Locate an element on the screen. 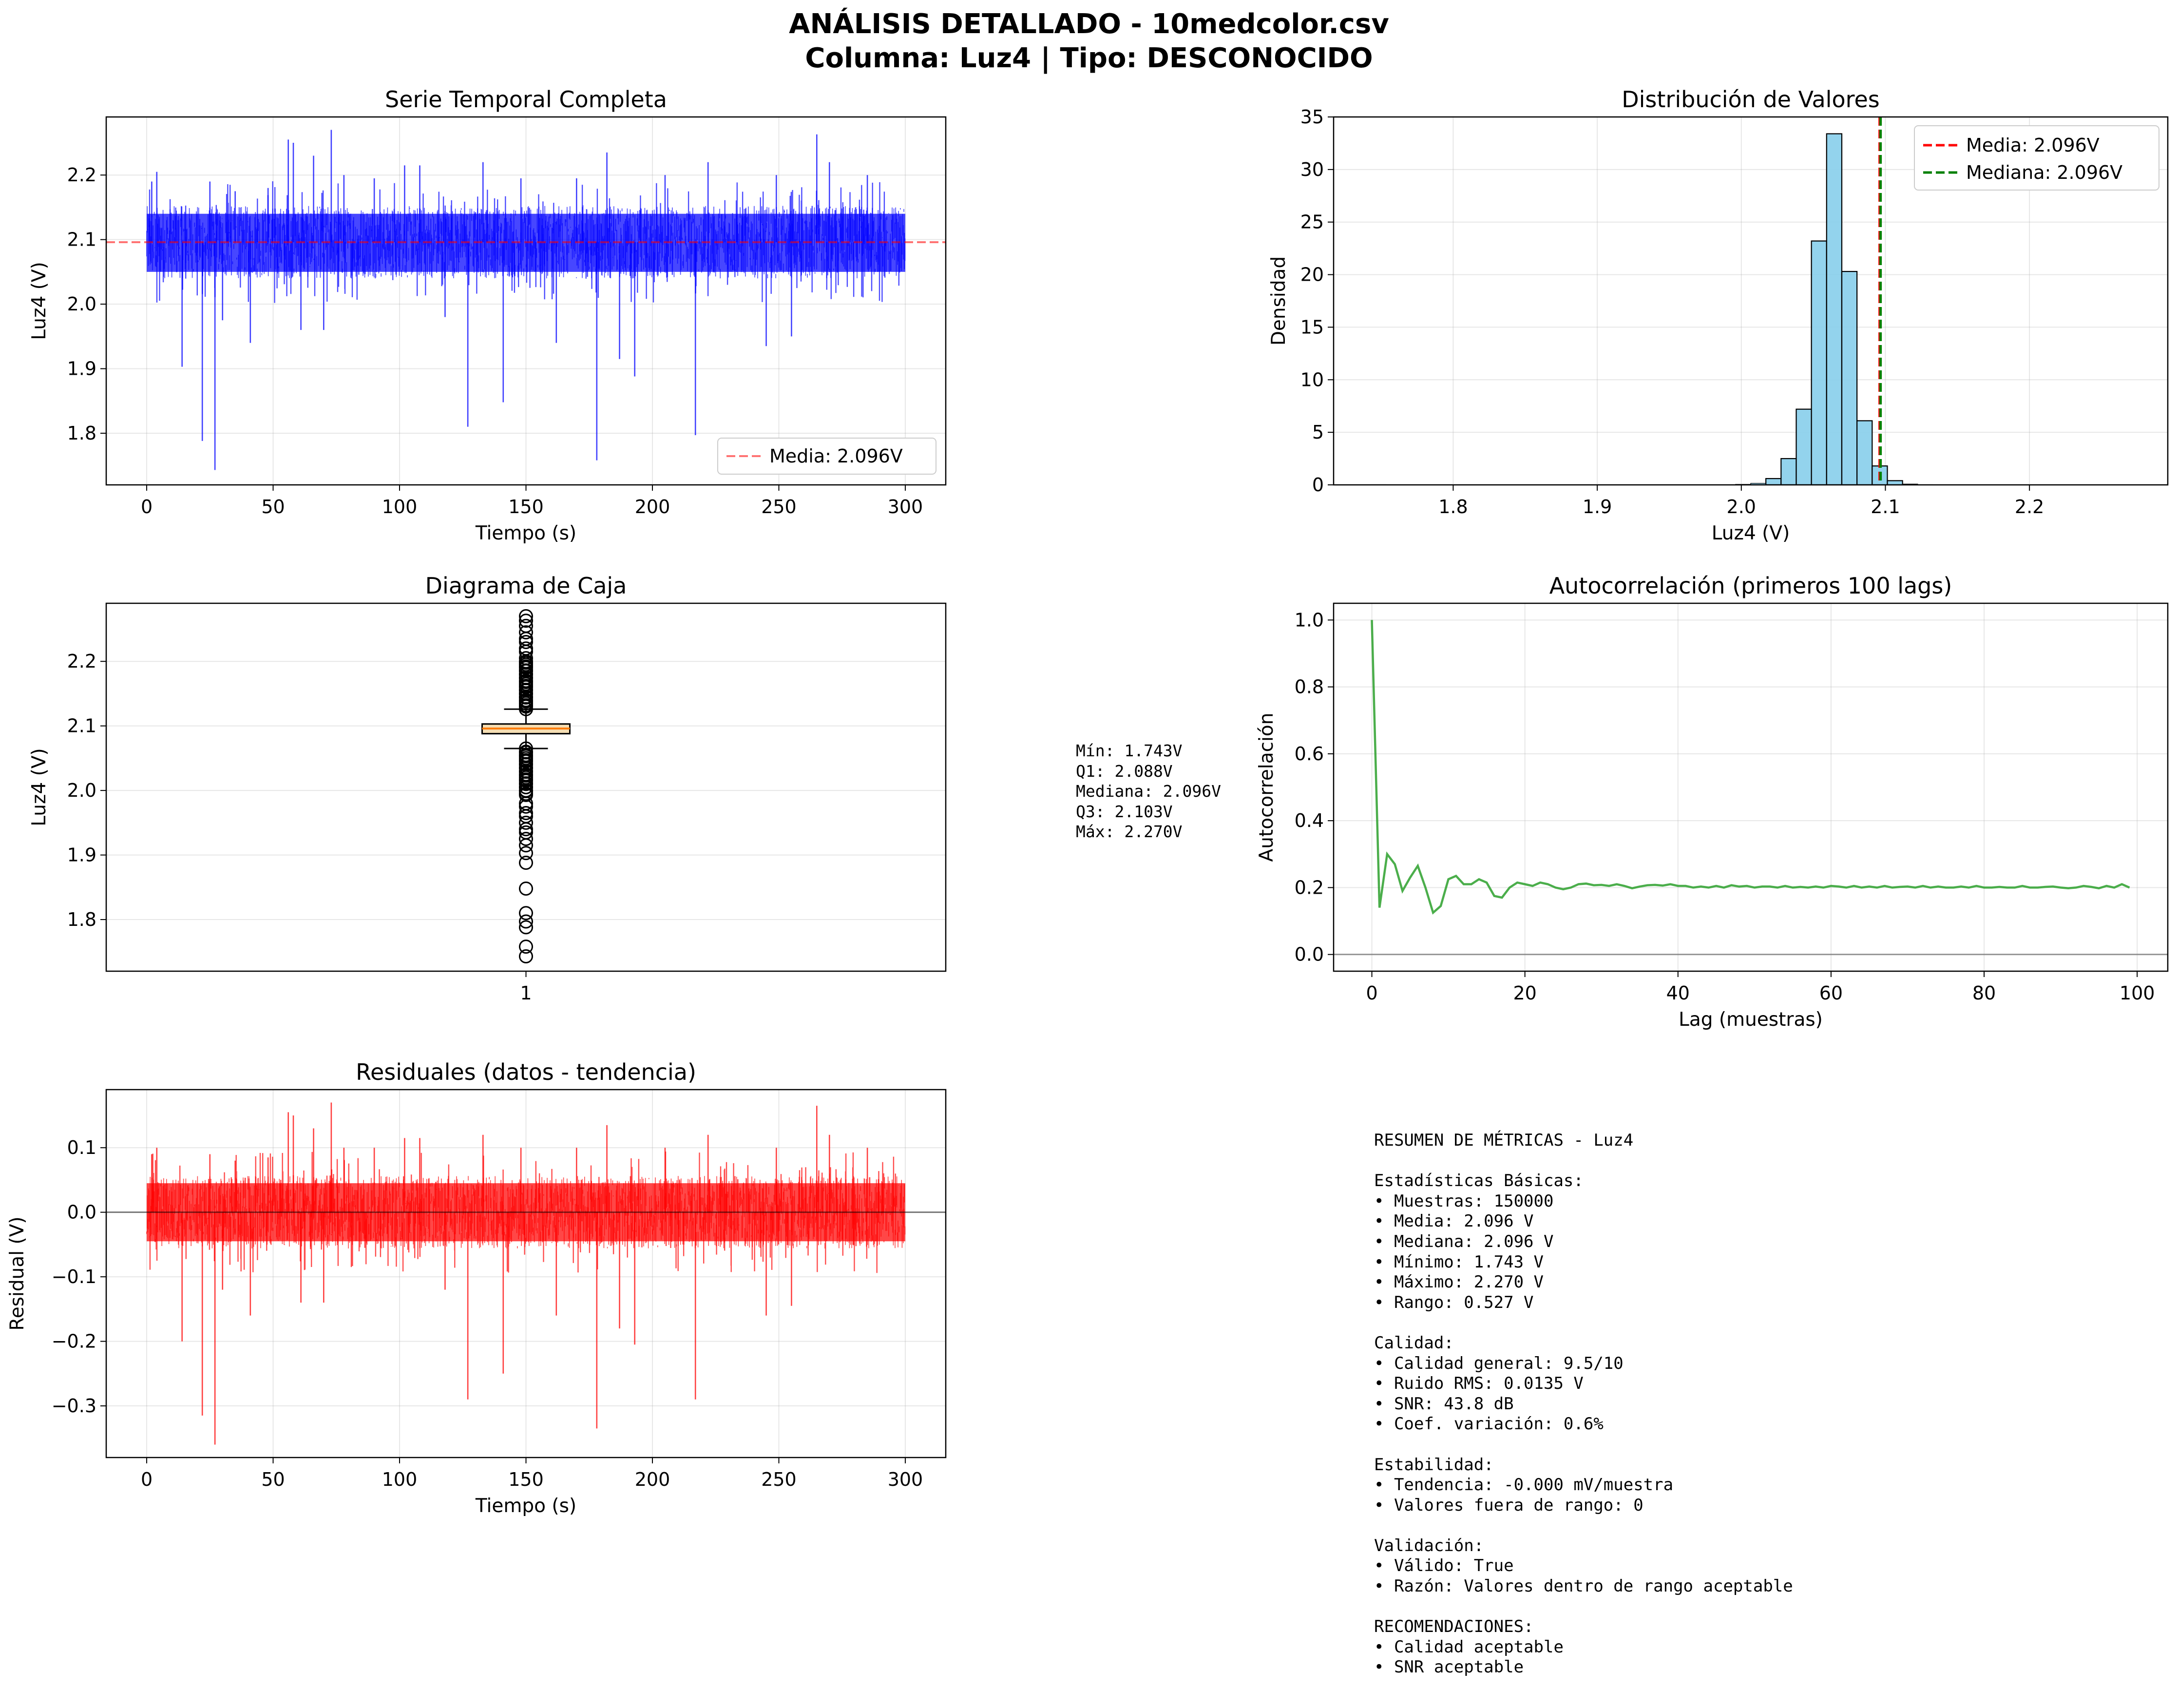  y-tick-label: 15 is located at coordinates (1312, 327).